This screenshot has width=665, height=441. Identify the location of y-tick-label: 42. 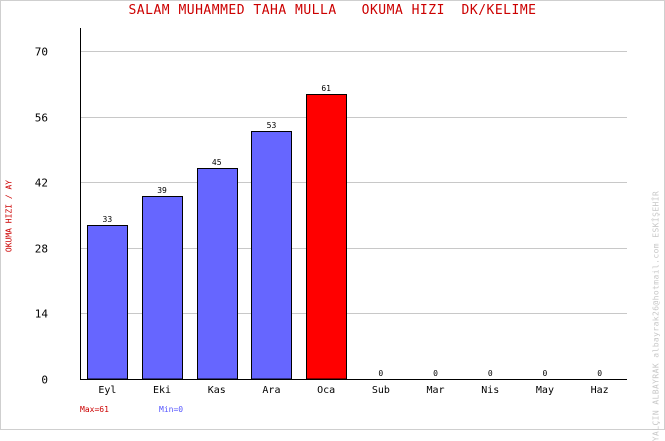
(41, 183).